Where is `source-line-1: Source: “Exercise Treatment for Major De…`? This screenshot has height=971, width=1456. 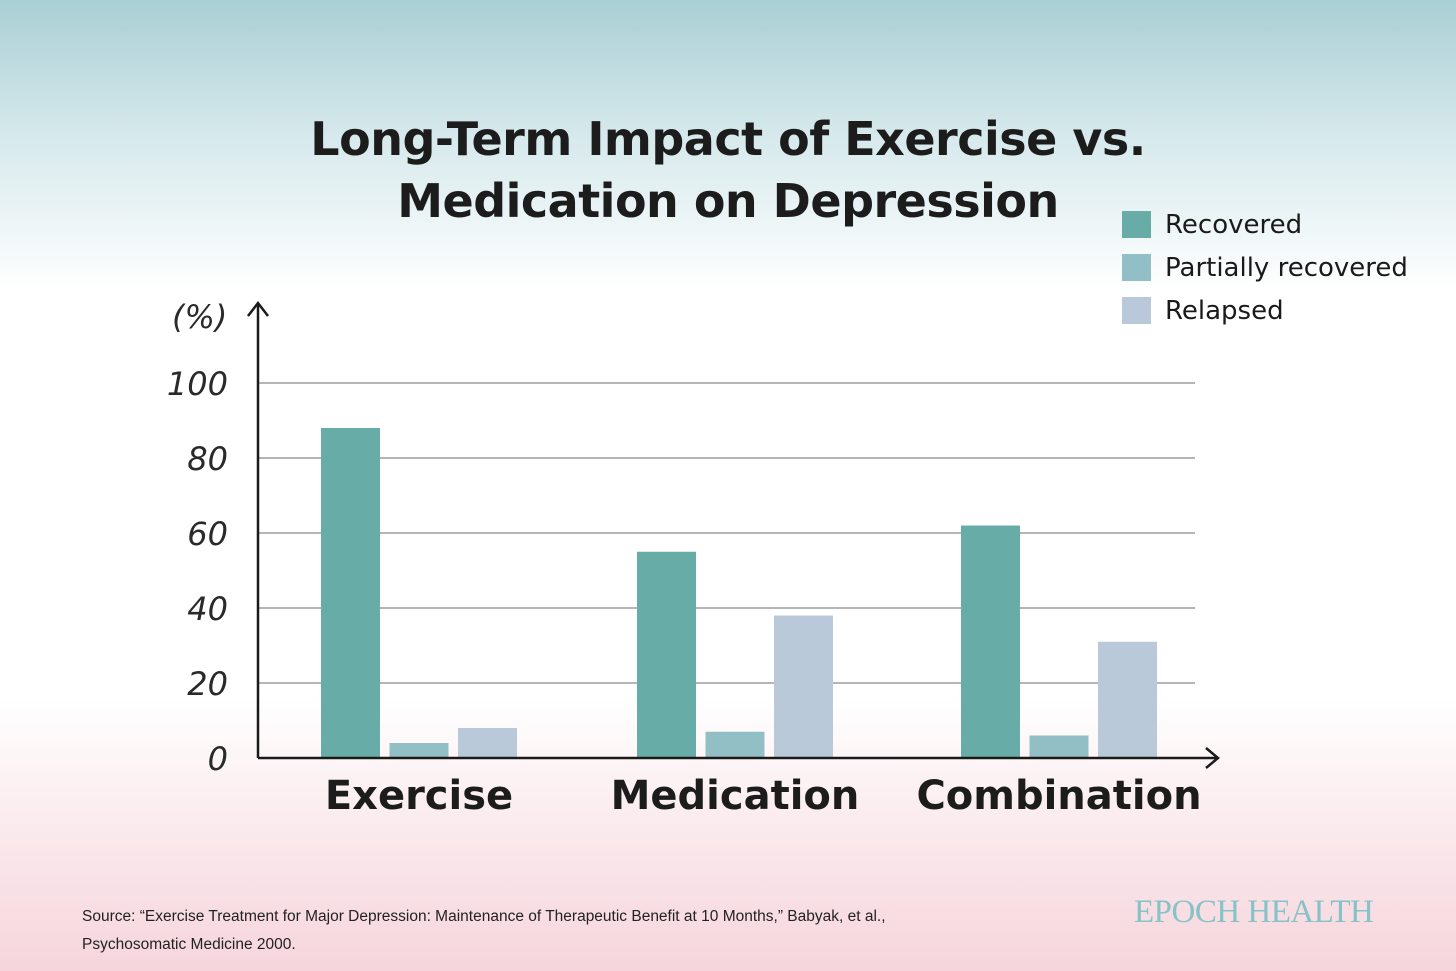 source-line-1: Source: “Exercise Treatment for Major De… is located at coordinates (484, 916).